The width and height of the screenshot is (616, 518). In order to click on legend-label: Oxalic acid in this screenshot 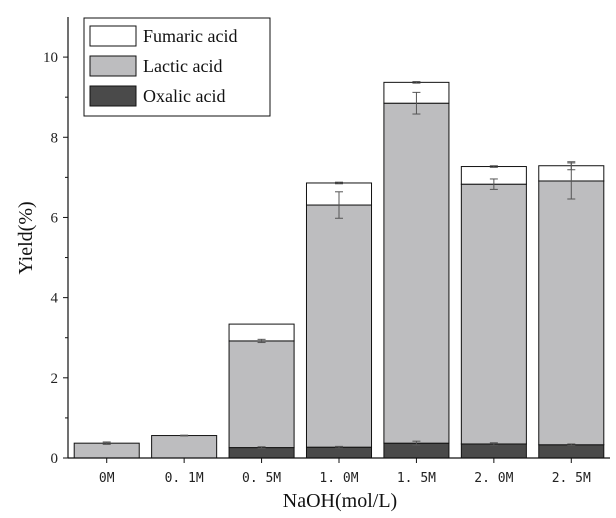, I will do `click(184, 96)`.